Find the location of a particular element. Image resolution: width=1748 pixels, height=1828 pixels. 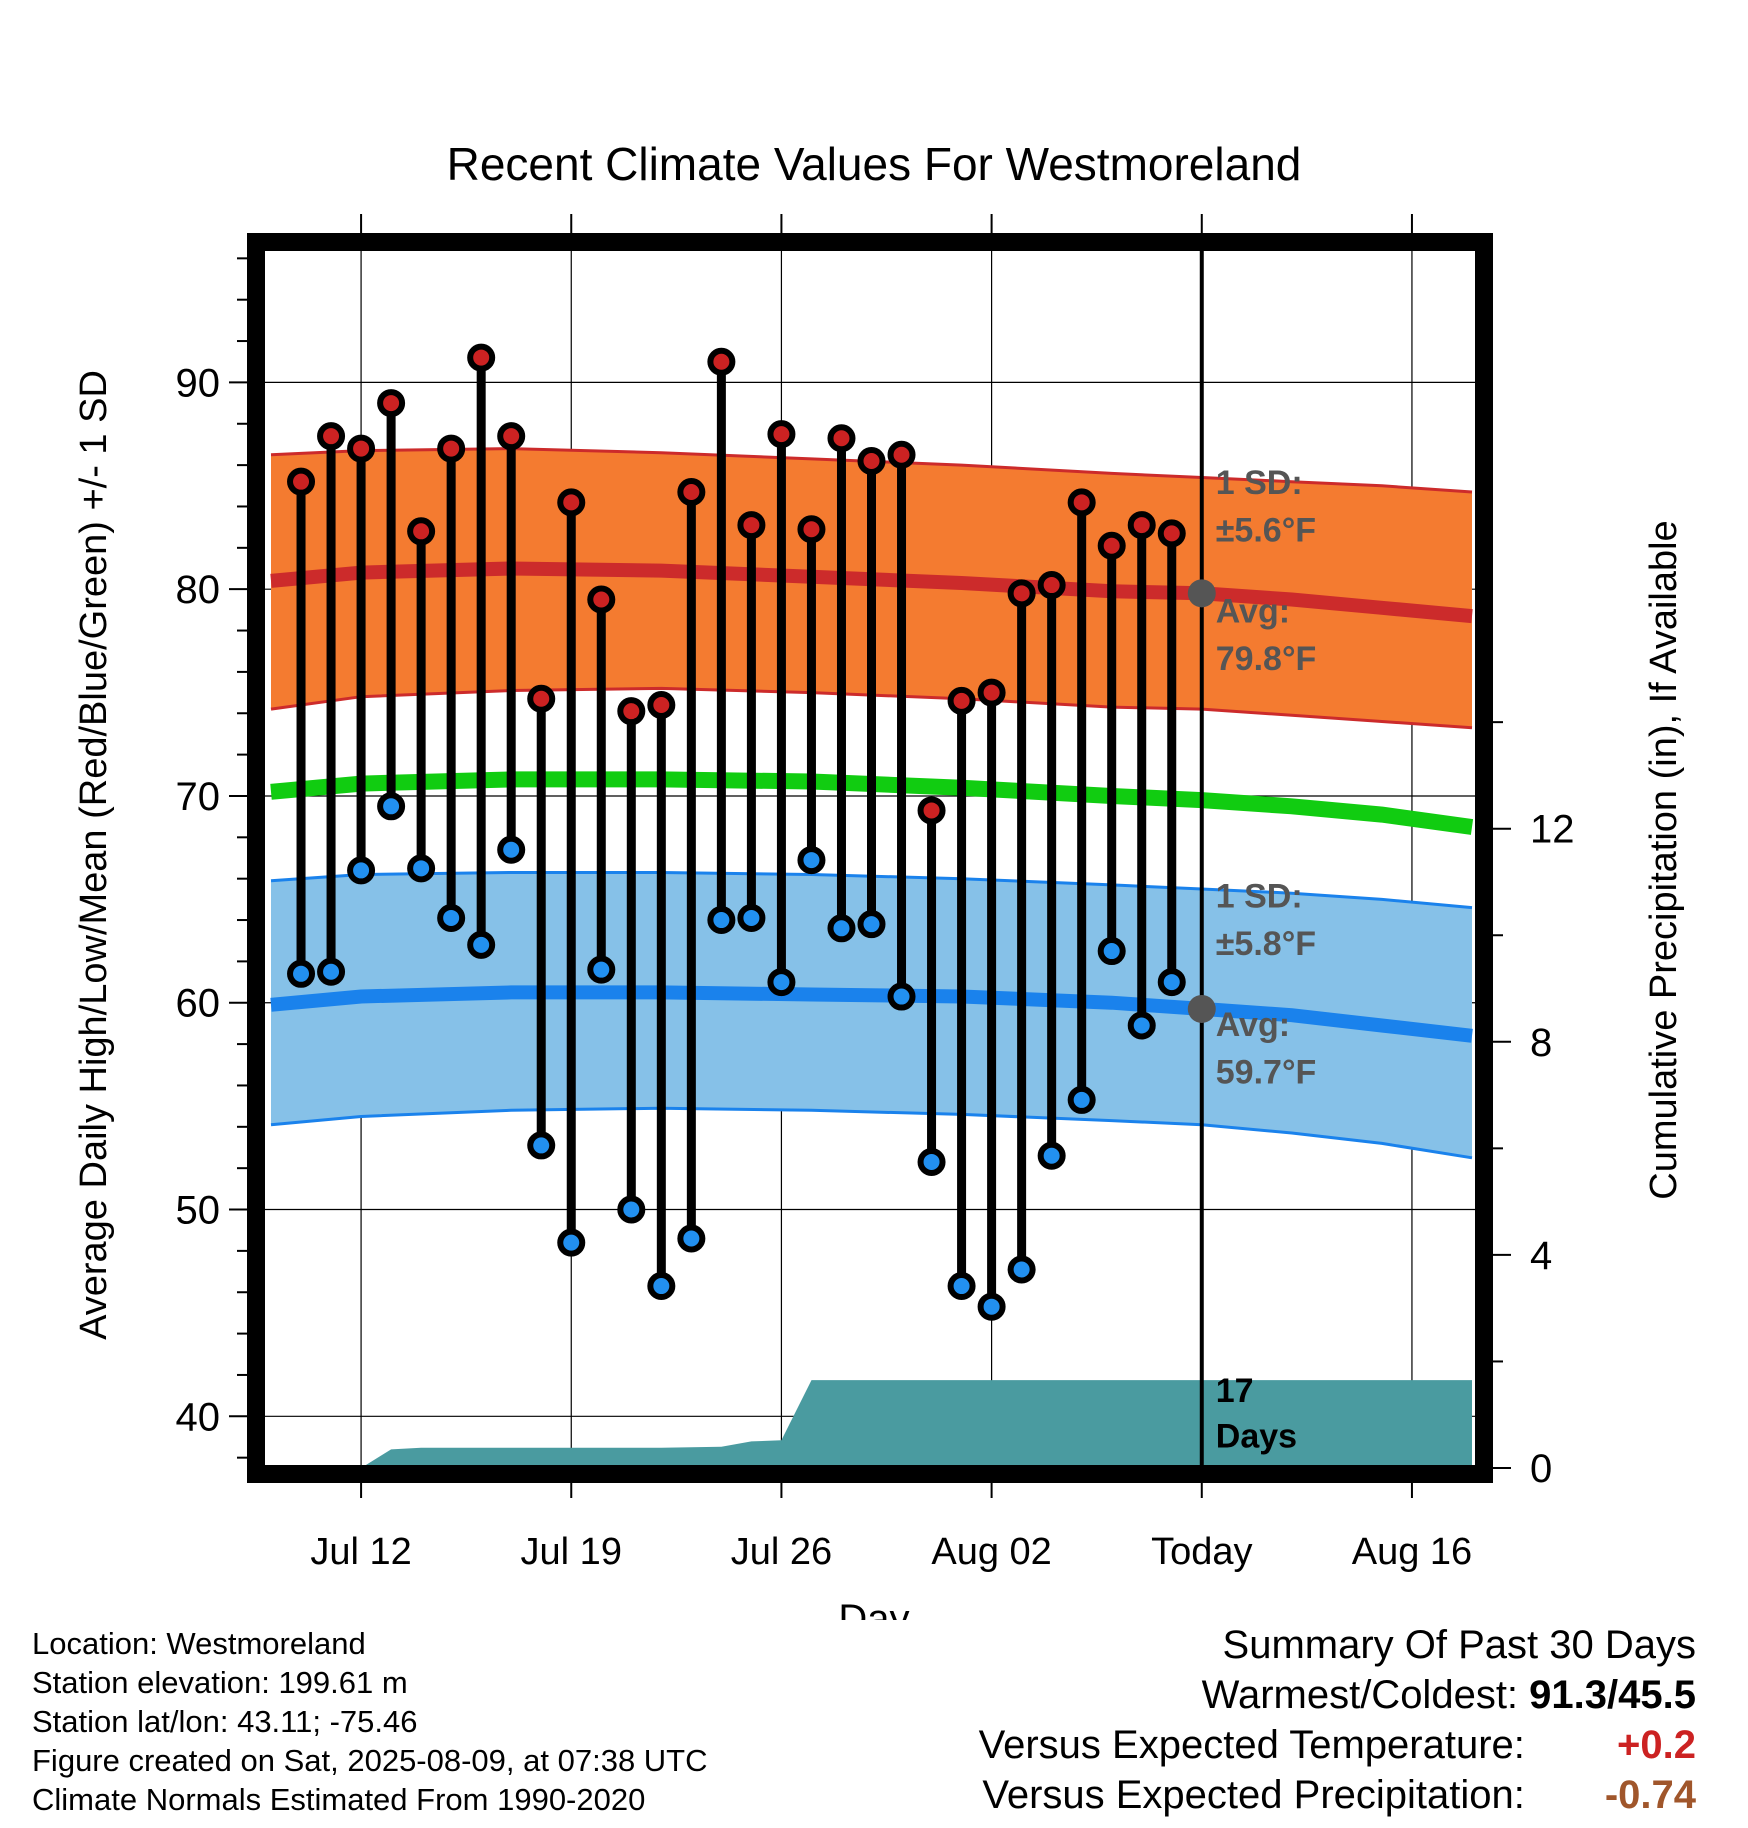

x-tick-label: Aug 16 is located at coordinates (1412, 1552).